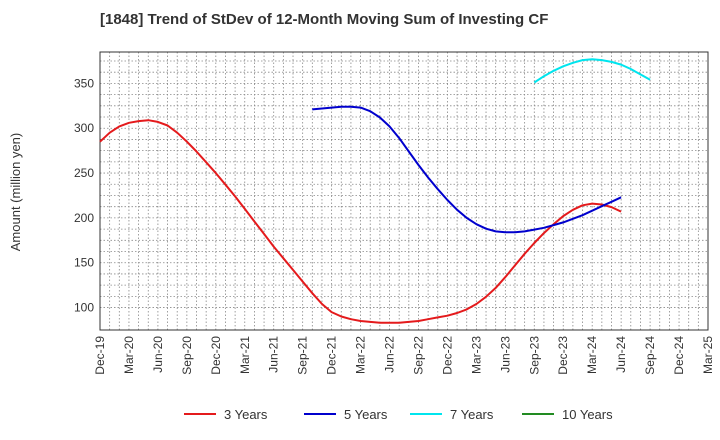  I want to click on x-tick-label: Dec-21, so click(332, 355).